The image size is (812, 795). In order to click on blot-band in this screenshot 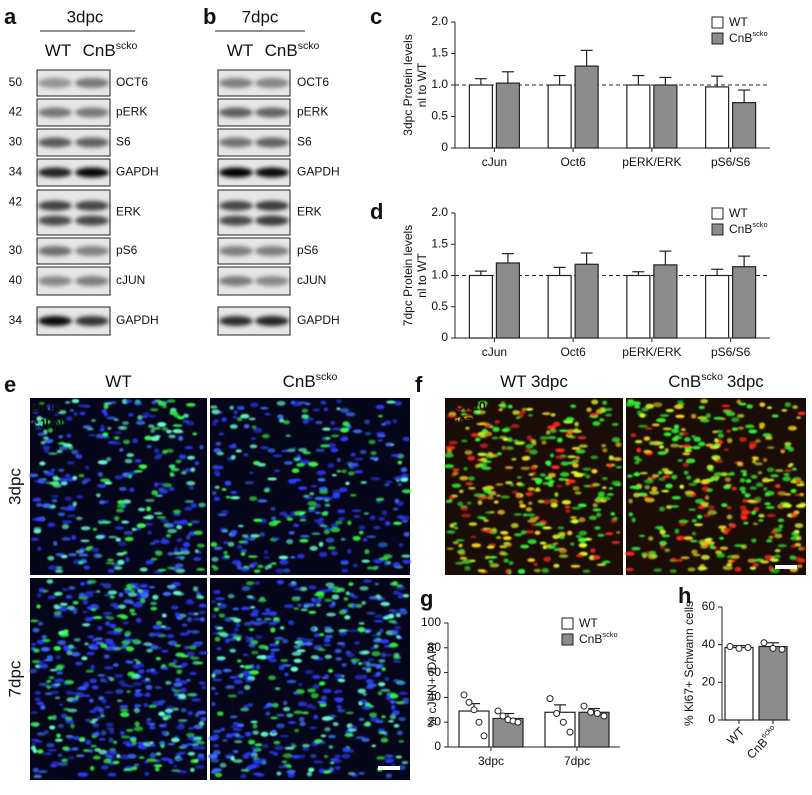, I will do `click(272, 172)`.